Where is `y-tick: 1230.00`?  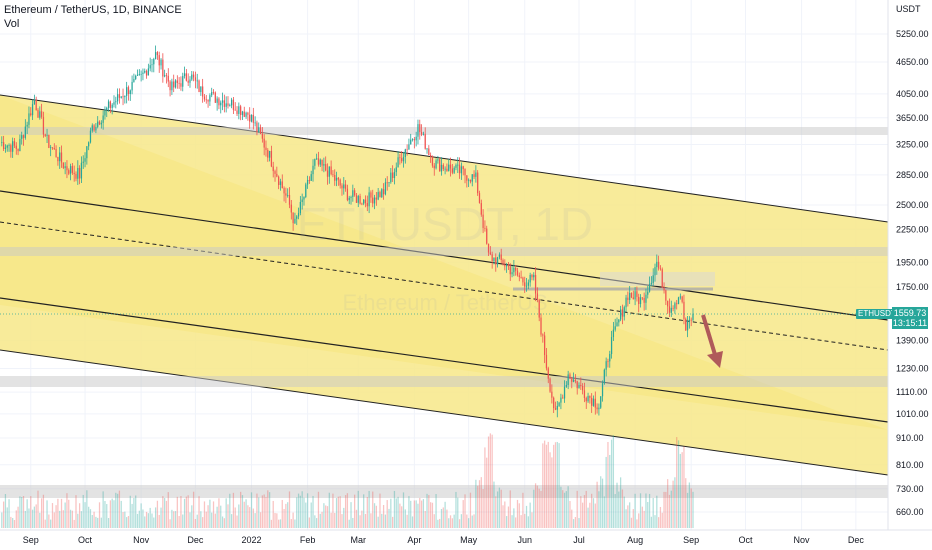
y-tick: 1230.00 is located at coordinates (912, 369).